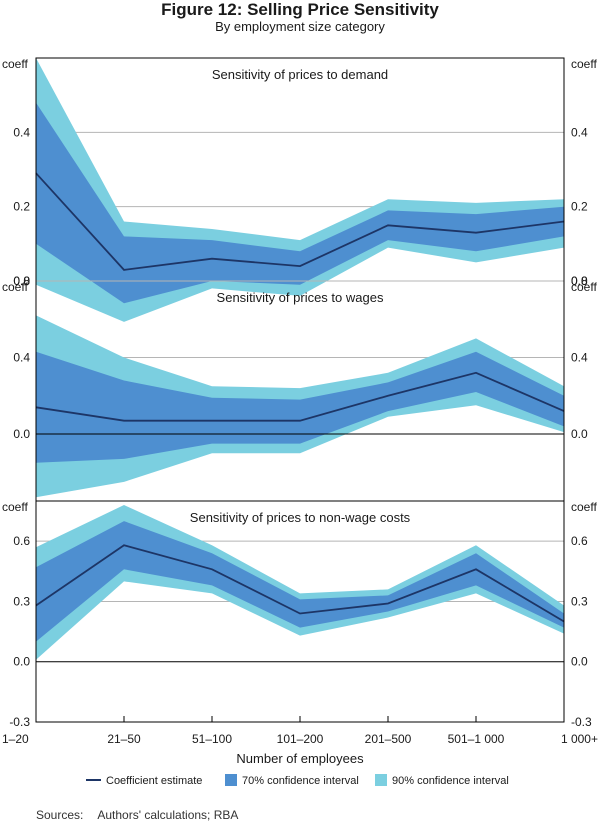 The height and width of the screenshot is (828, 600). What do you see at coordinates (300, 781) in the screenshot?
I see `legend-label-ci70: 70% confidence interval` at bounding box center [300, 781].